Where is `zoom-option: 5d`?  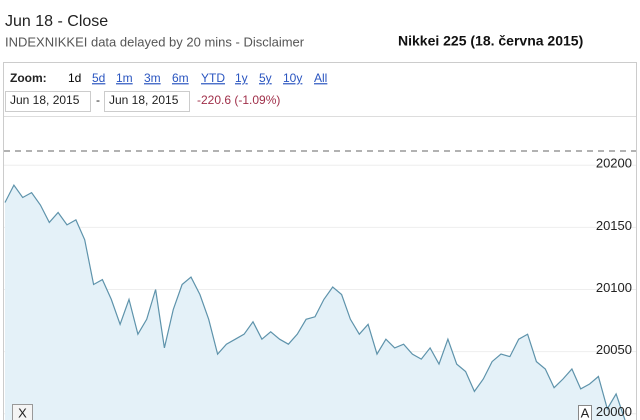 zoom-option: 5d is located at coordinates (98, 78).